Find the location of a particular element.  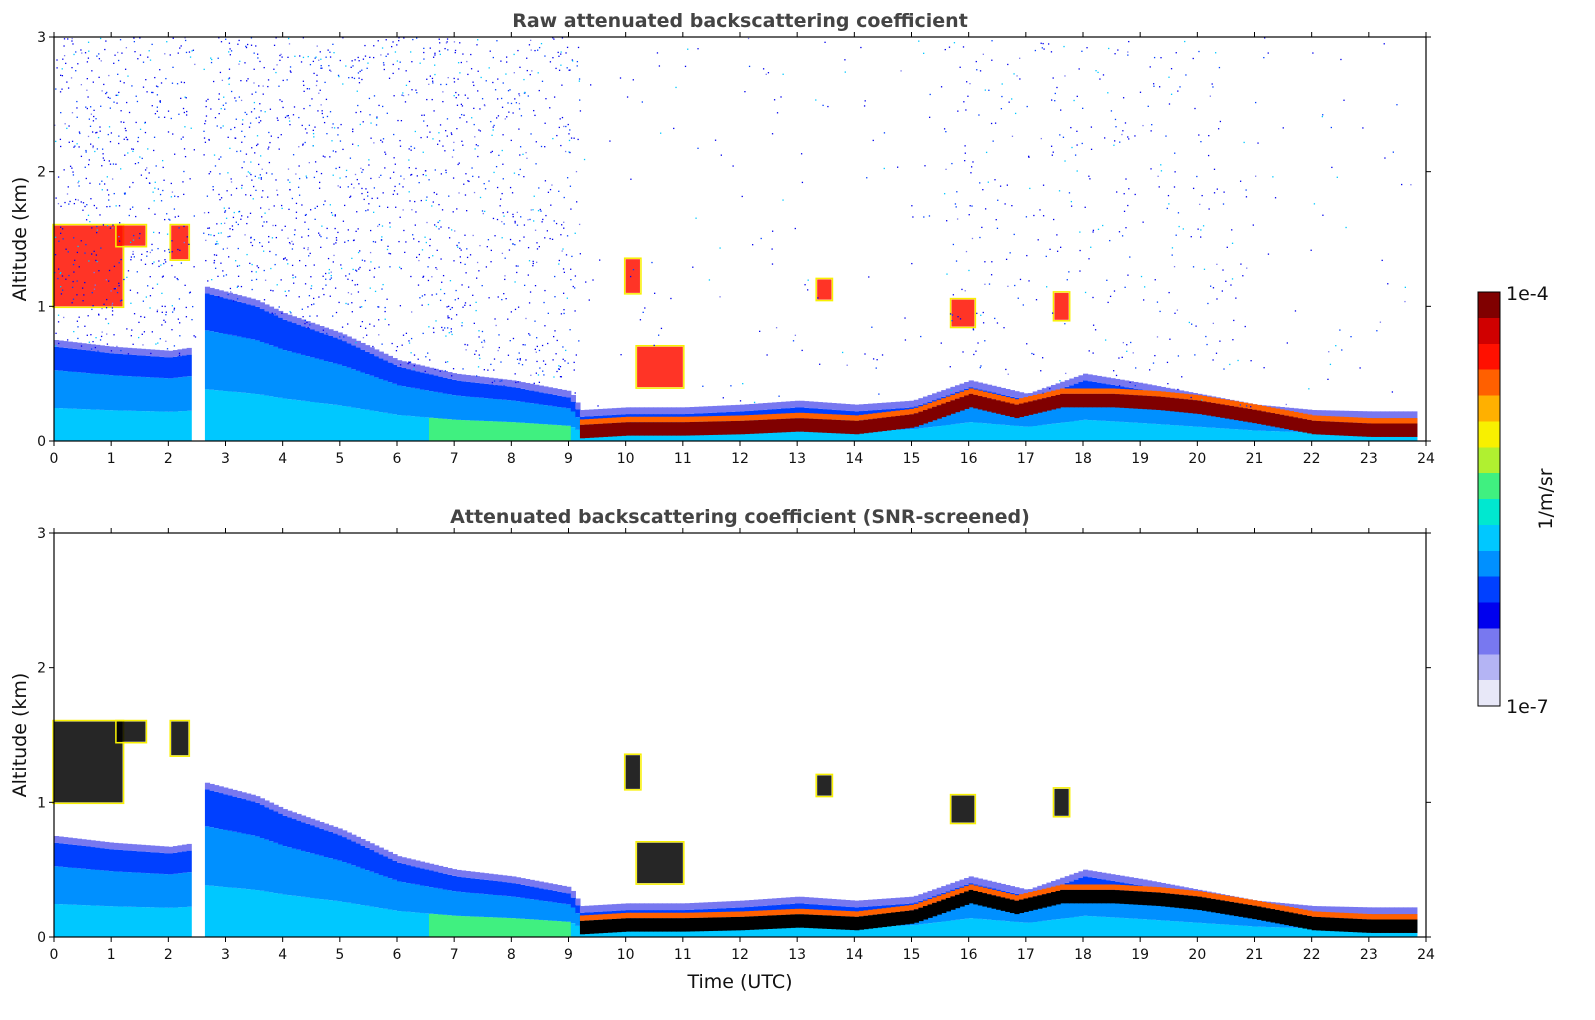

x-tick-label: 11 is located at coordinates (683, 459).